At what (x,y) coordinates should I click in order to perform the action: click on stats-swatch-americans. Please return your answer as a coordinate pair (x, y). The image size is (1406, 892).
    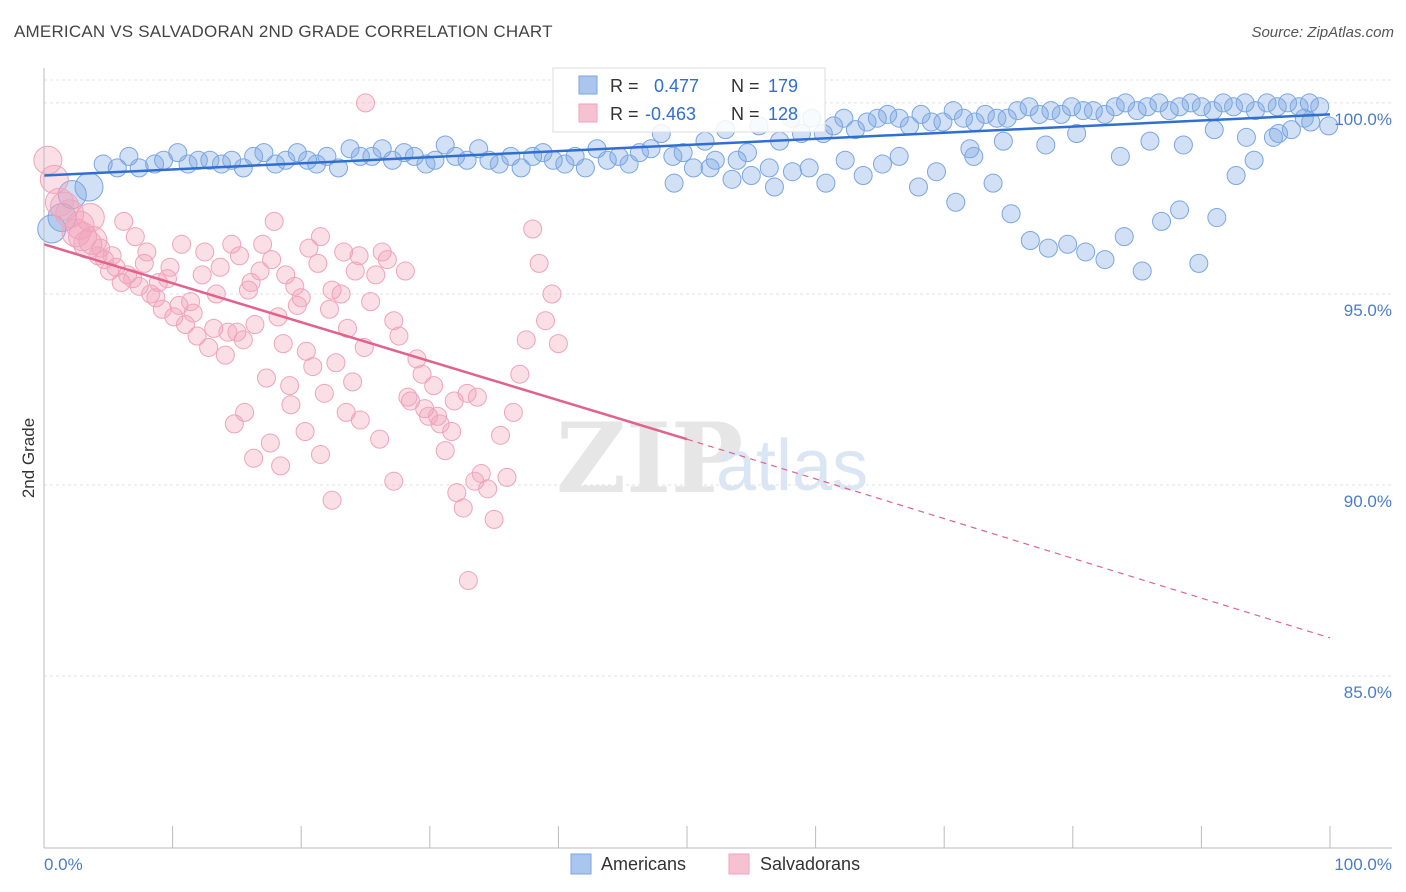
    Looking at the image, I should click on (588, 85).